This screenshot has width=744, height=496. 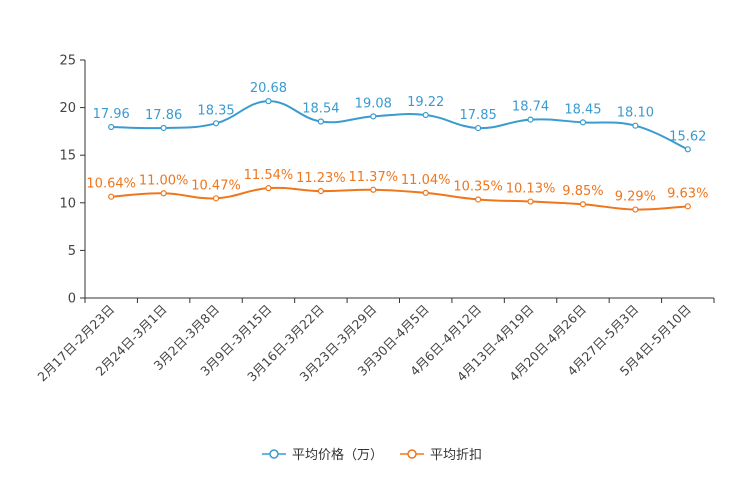 I want to click on y-axis-tick-labels: 0 5 10 15 20 25, so click(x=67, y=180).